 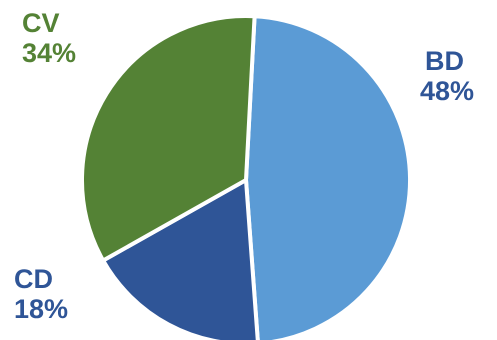 I want to click on slice-category-label-bd: BD, so click(x=444, y=61).